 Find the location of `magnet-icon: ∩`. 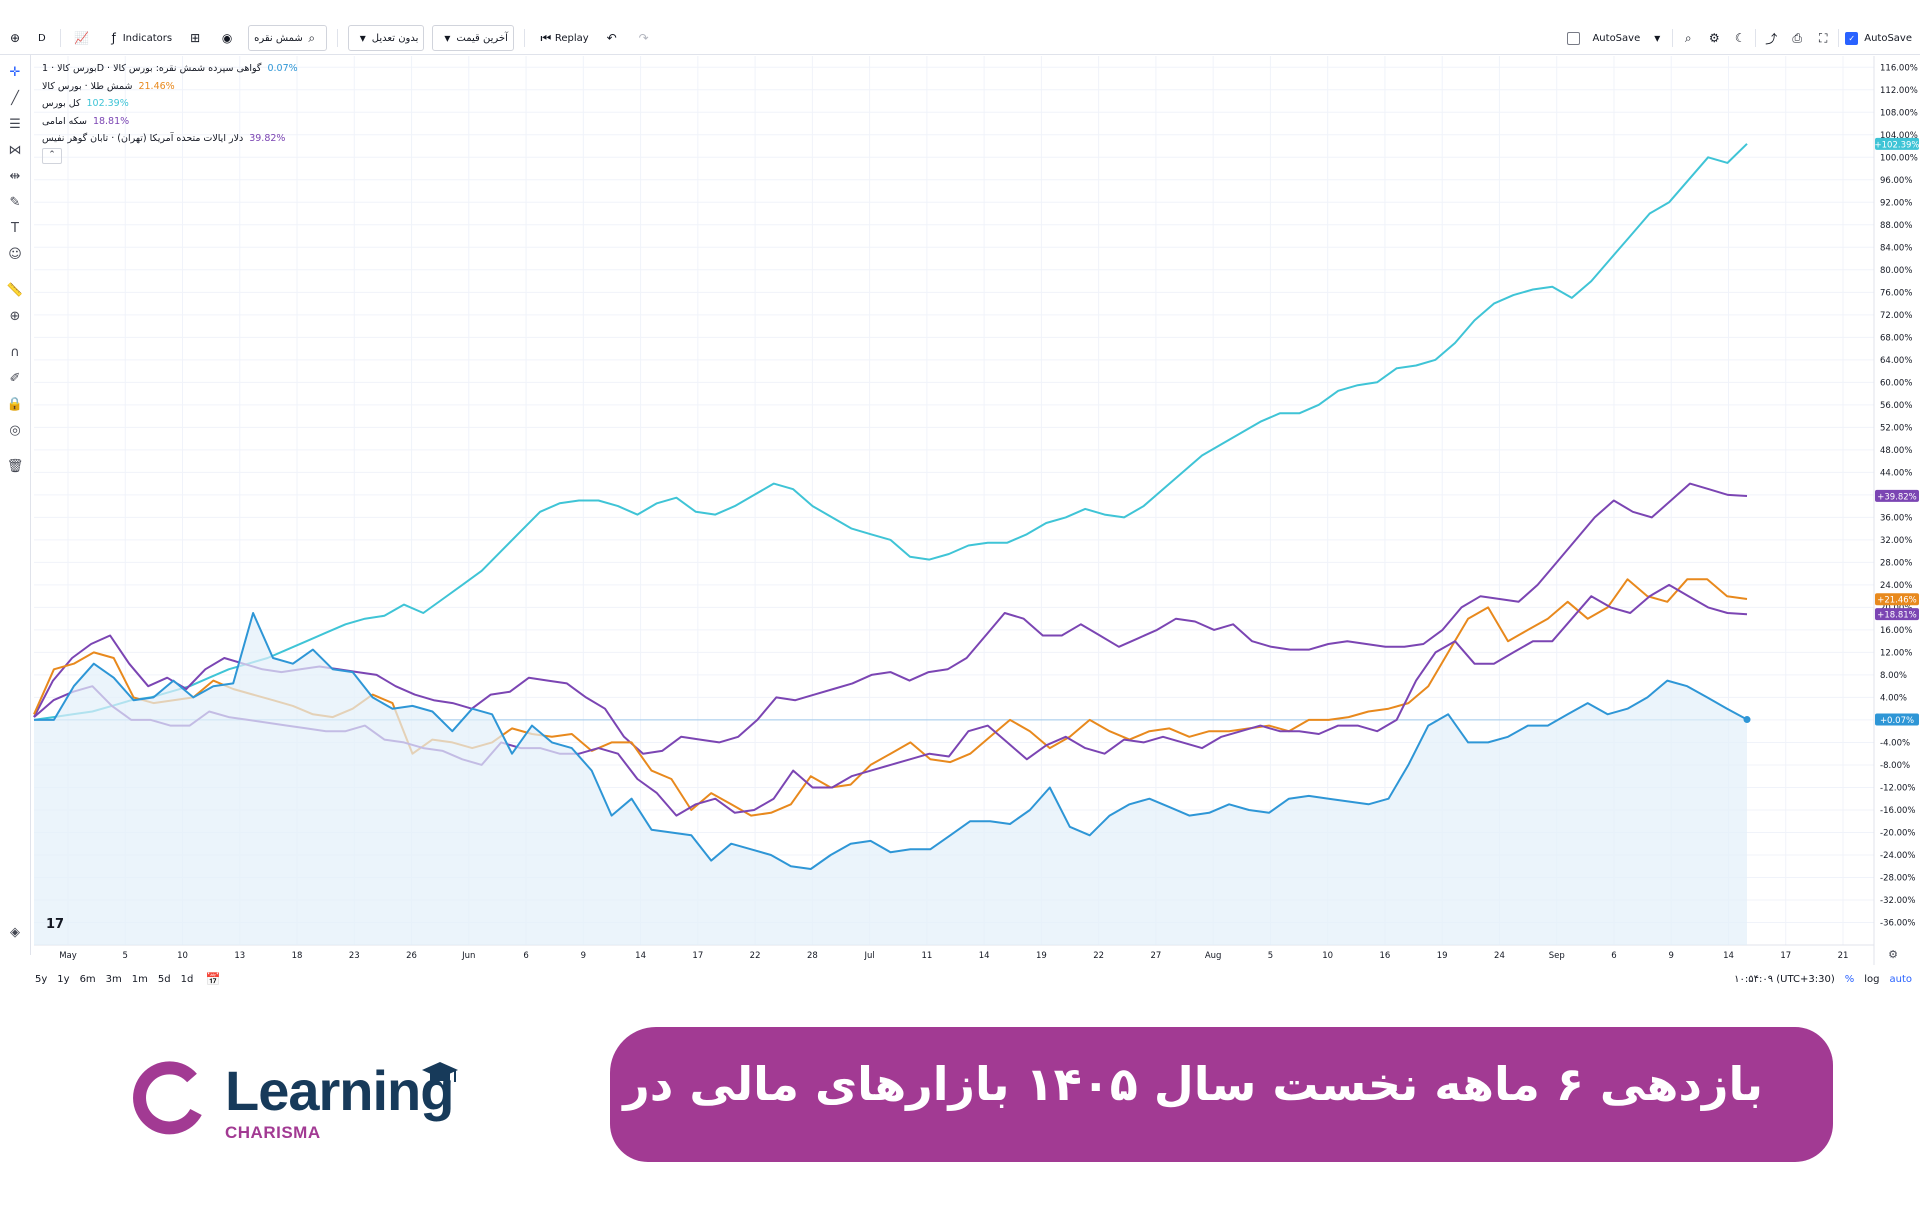

magnet-icon: ∩ is located at coordinates (15, 352).